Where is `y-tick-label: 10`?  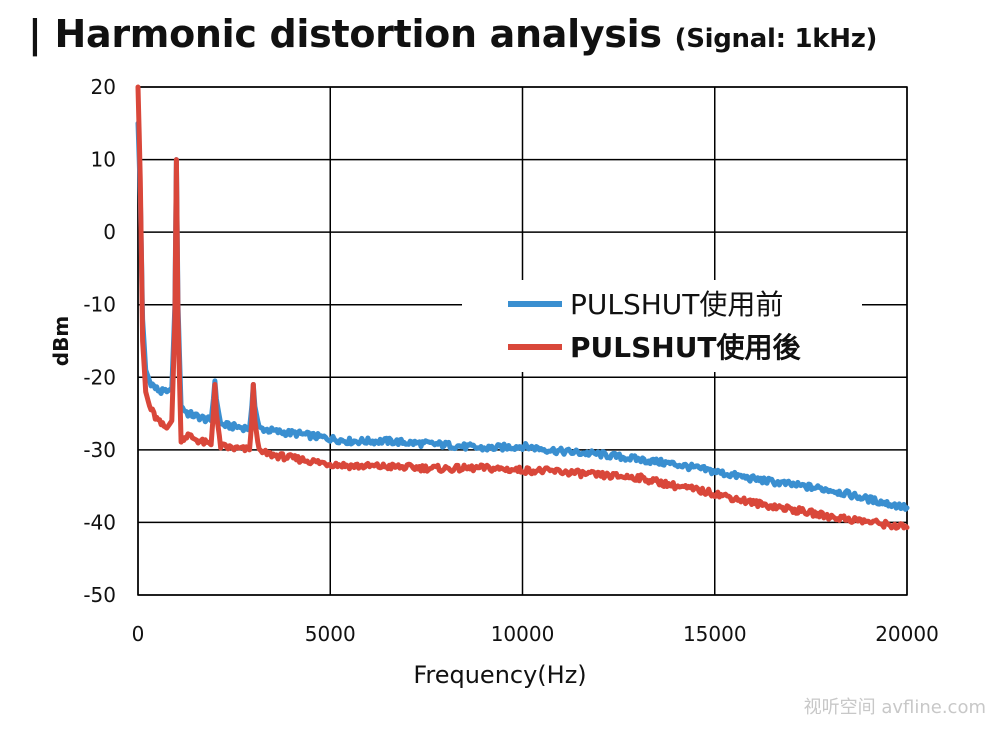
y-tick-label: 10 is located at coordinates (103, 160).